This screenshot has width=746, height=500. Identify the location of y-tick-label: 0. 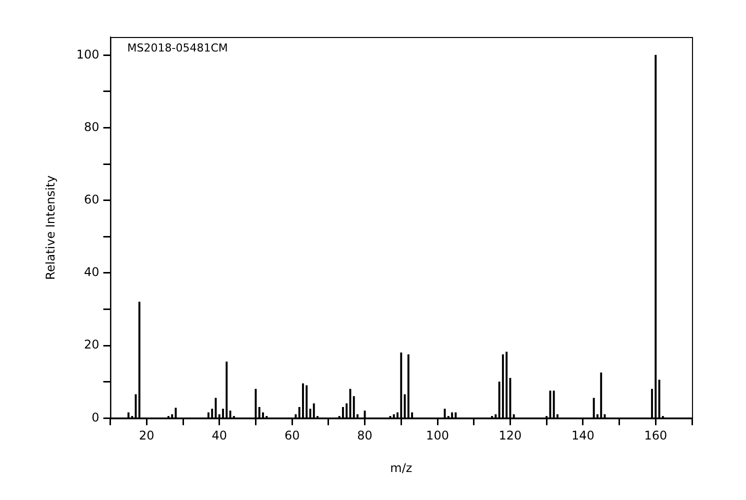
(96, 417).